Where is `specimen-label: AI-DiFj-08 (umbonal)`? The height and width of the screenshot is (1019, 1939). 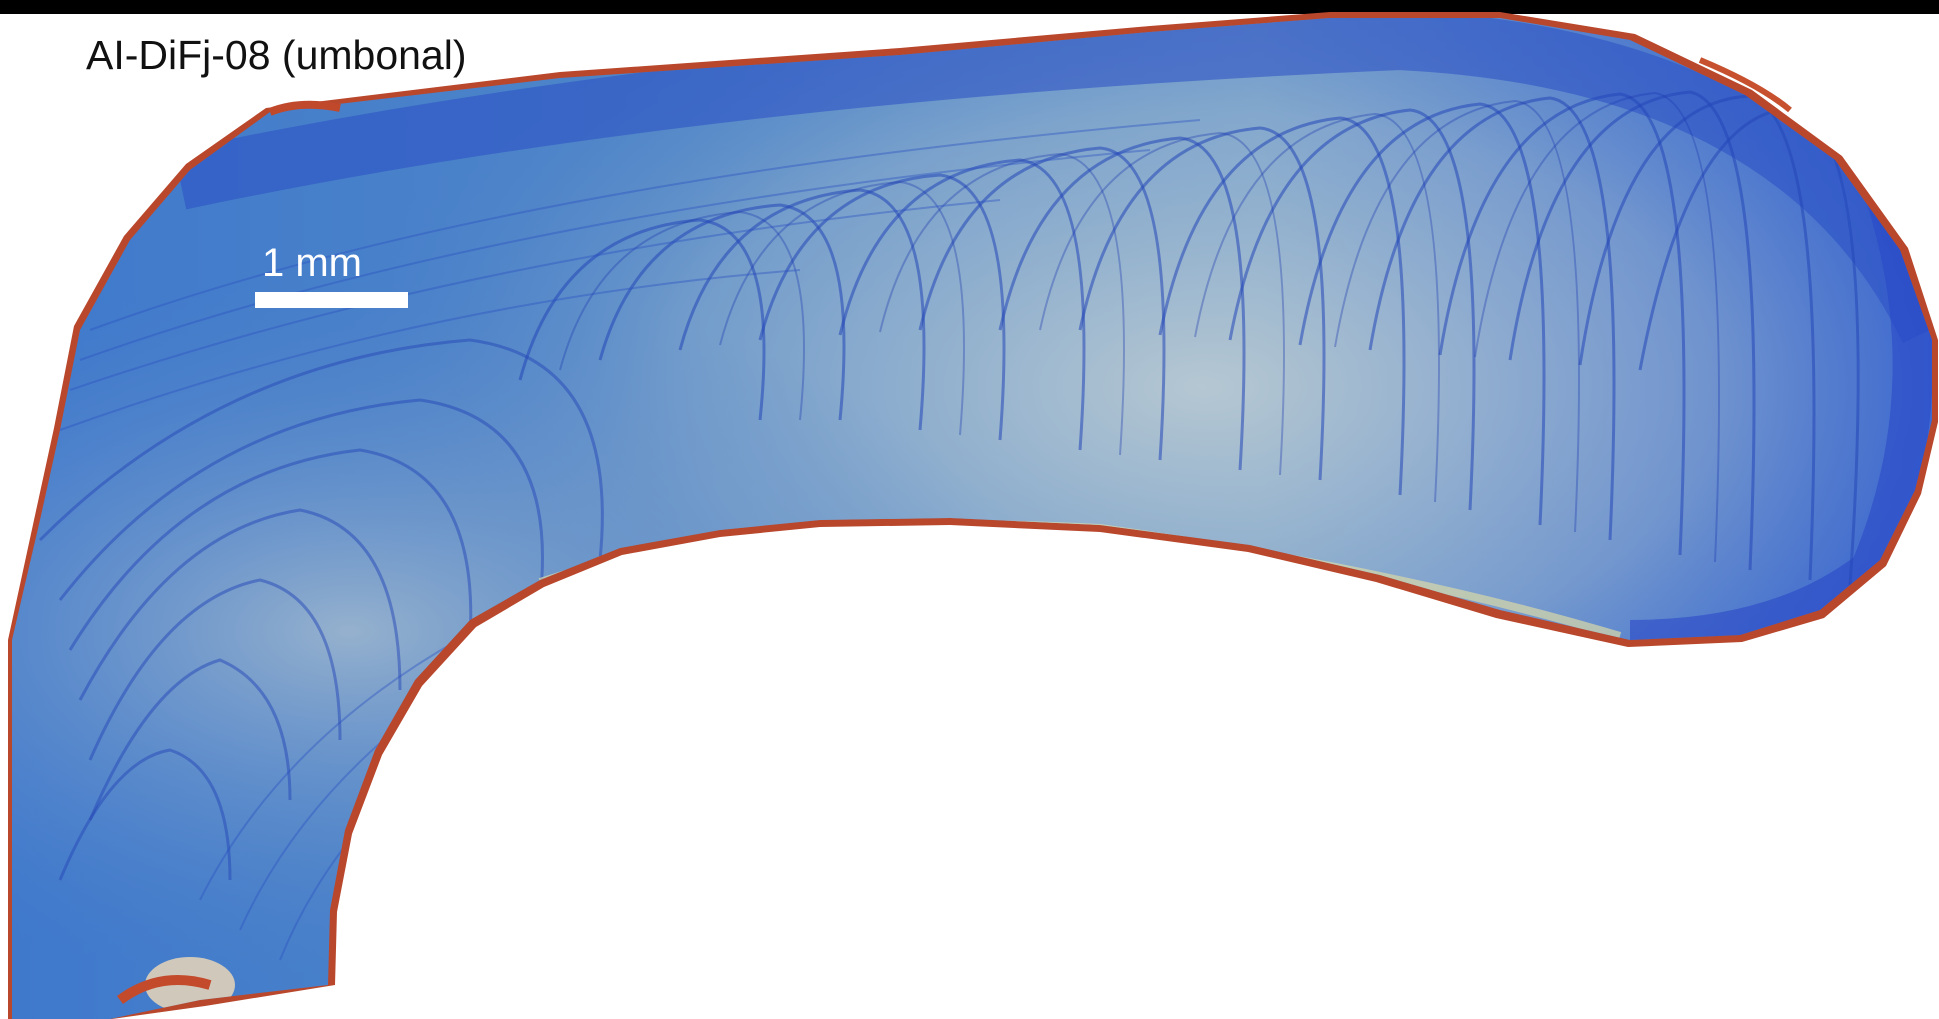
specimen-label: AI-DiFj-08 (umbonal) is located at coordinates (276, 55).